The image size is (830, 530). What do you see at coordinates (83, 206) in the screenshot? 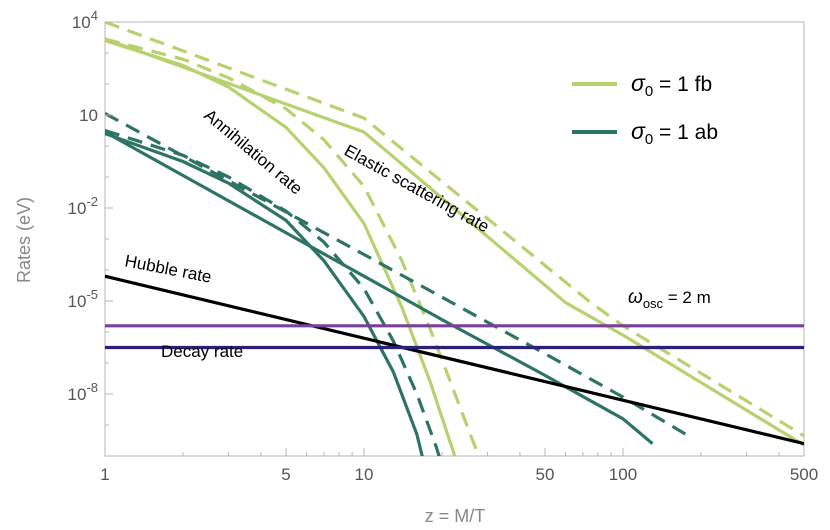
I see `y-tick-label-3: 10⁻²` at bounding box center [83, 206].